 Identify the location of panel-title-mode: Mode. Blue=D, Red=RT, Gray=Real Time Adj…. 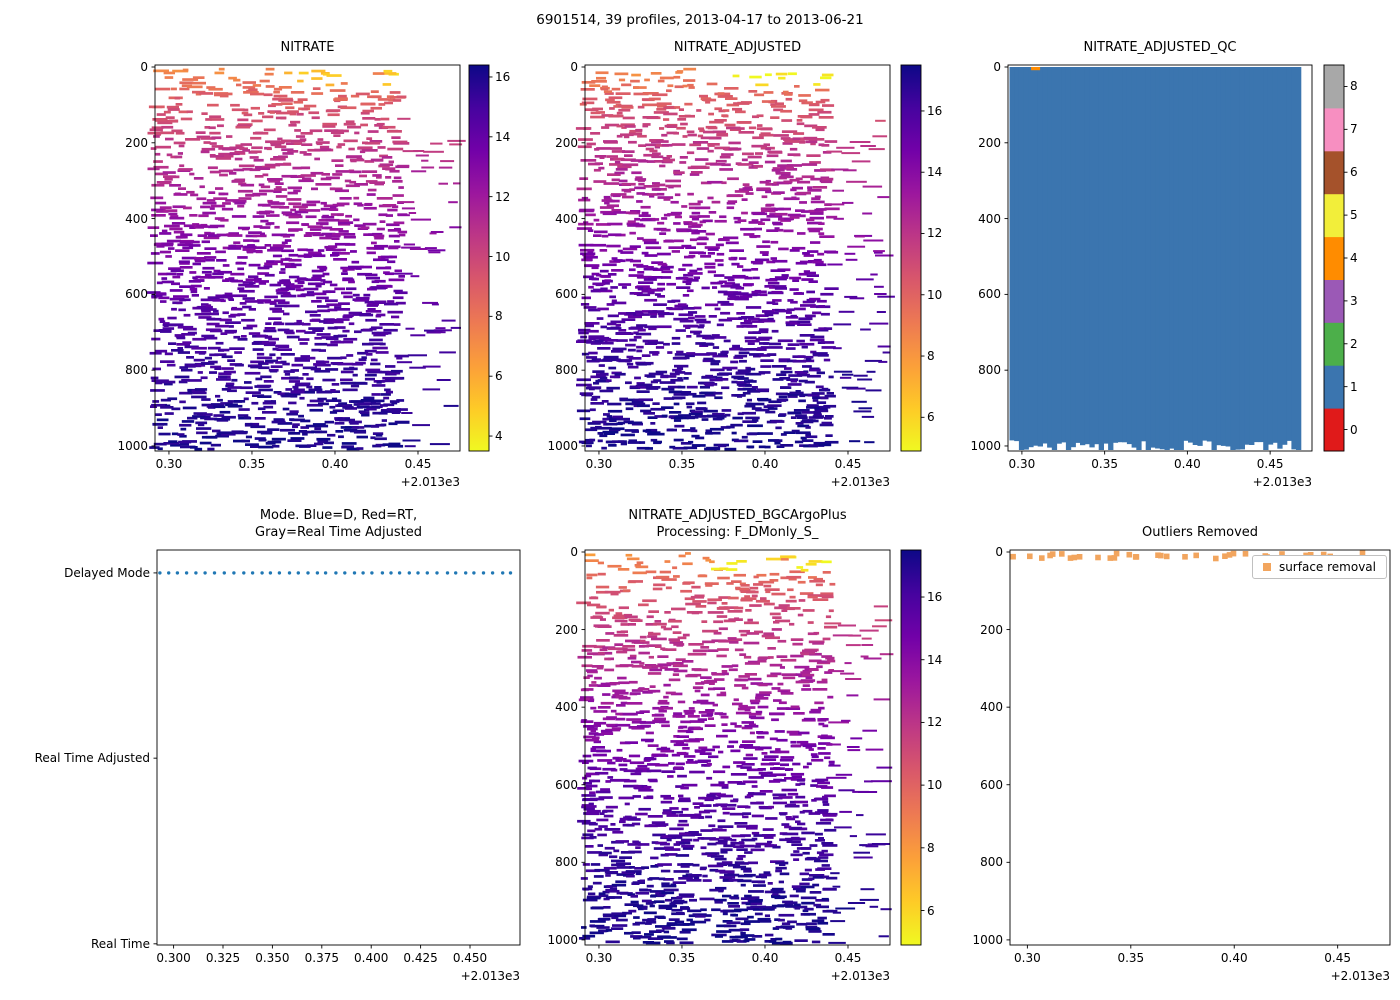
(338, 524).